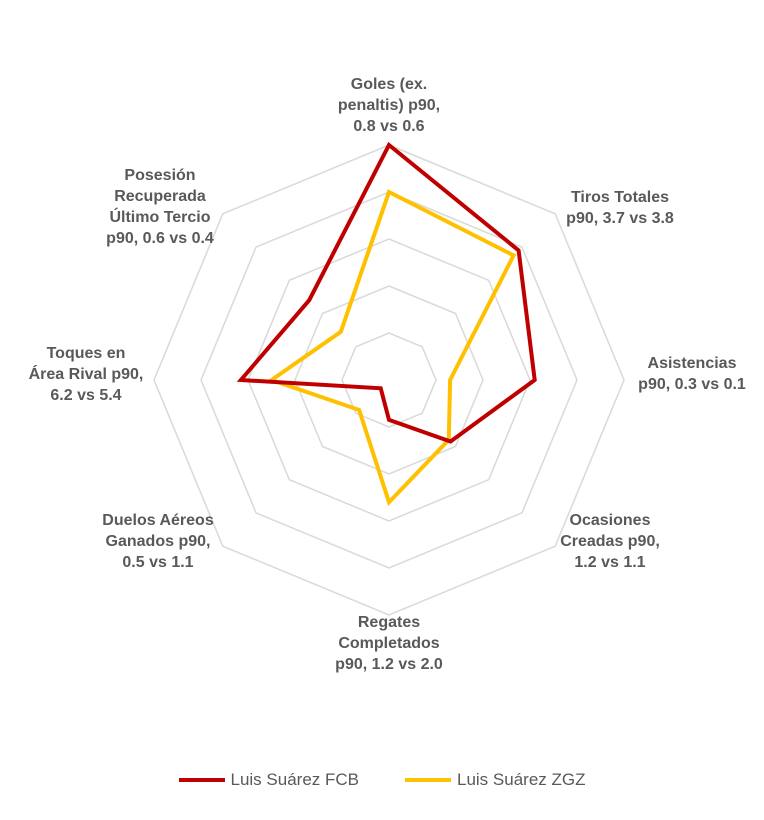 The width and height of the screenshot is (764, 820). What do you see at coordinates (382, 780) in the screenshot?
I see `legend: Luis Suárez FCB Luis Suárez ZGZ` at bounding box center [382, 780].